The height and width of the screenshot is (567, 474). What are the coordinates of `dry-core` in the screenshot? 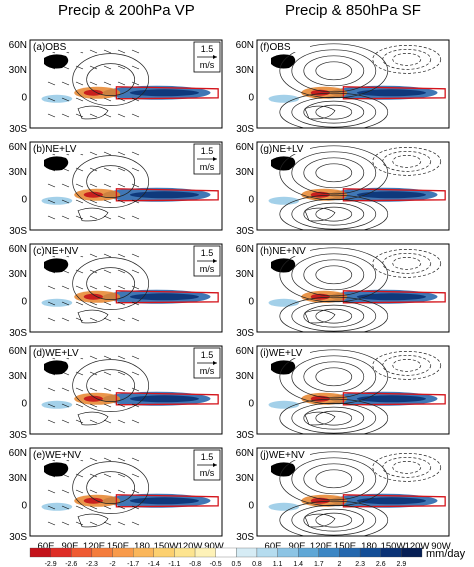 It's located at (93, 500).